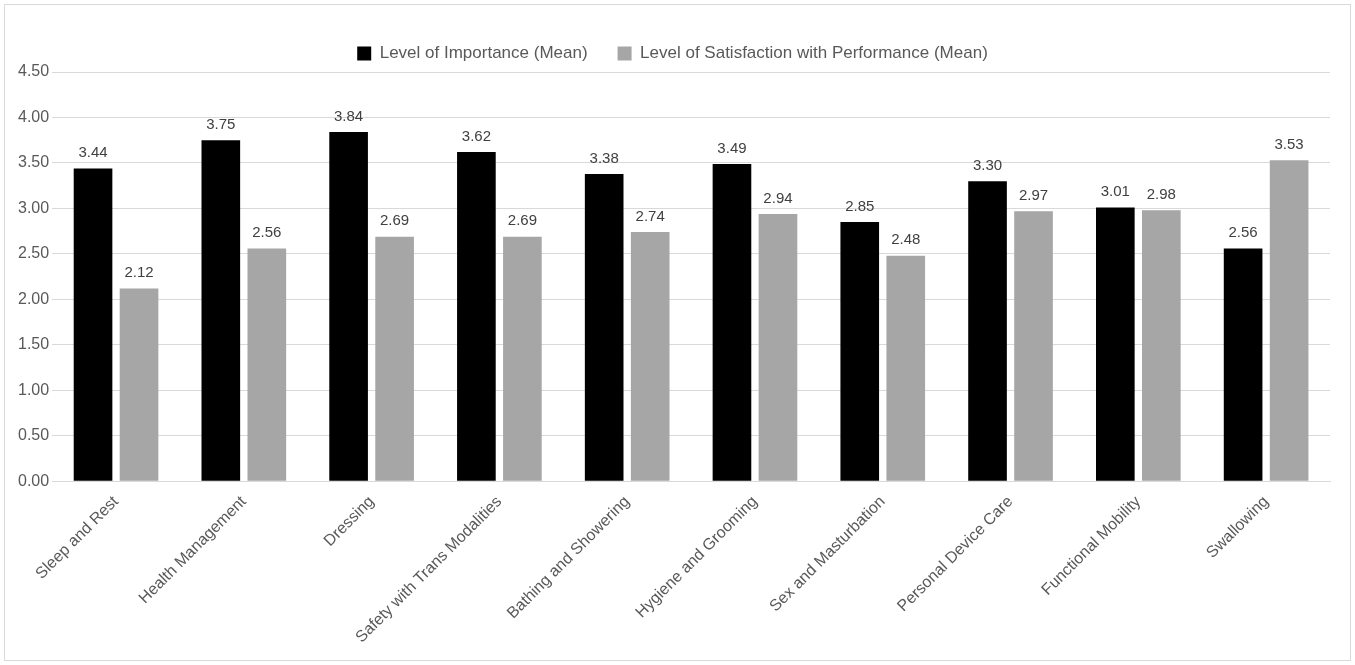 This screenshot has width=1355, height=665. I want to click on data-label: 3.62, so click(476, 135).